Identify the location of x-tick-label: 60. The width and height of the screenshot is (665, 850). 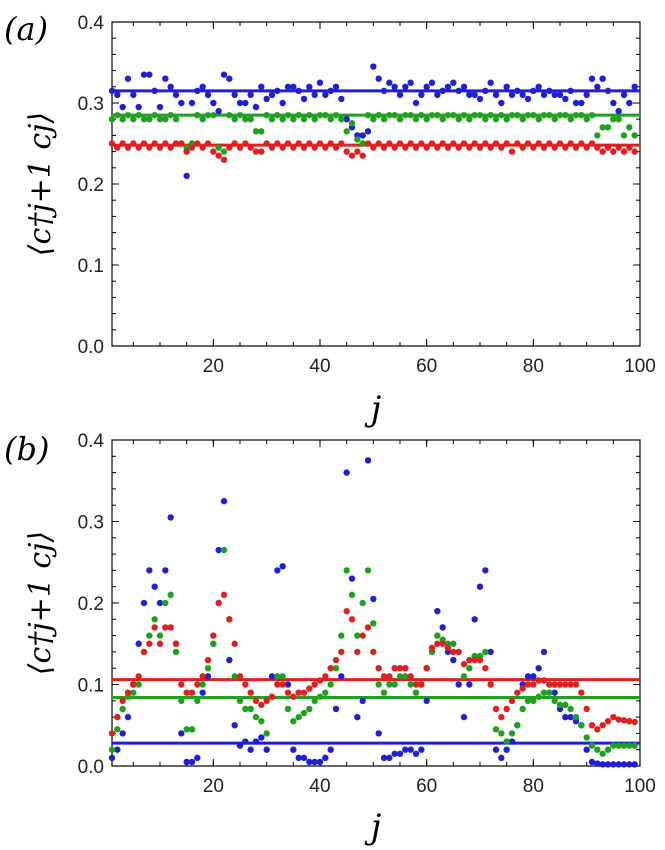
(426, 366).